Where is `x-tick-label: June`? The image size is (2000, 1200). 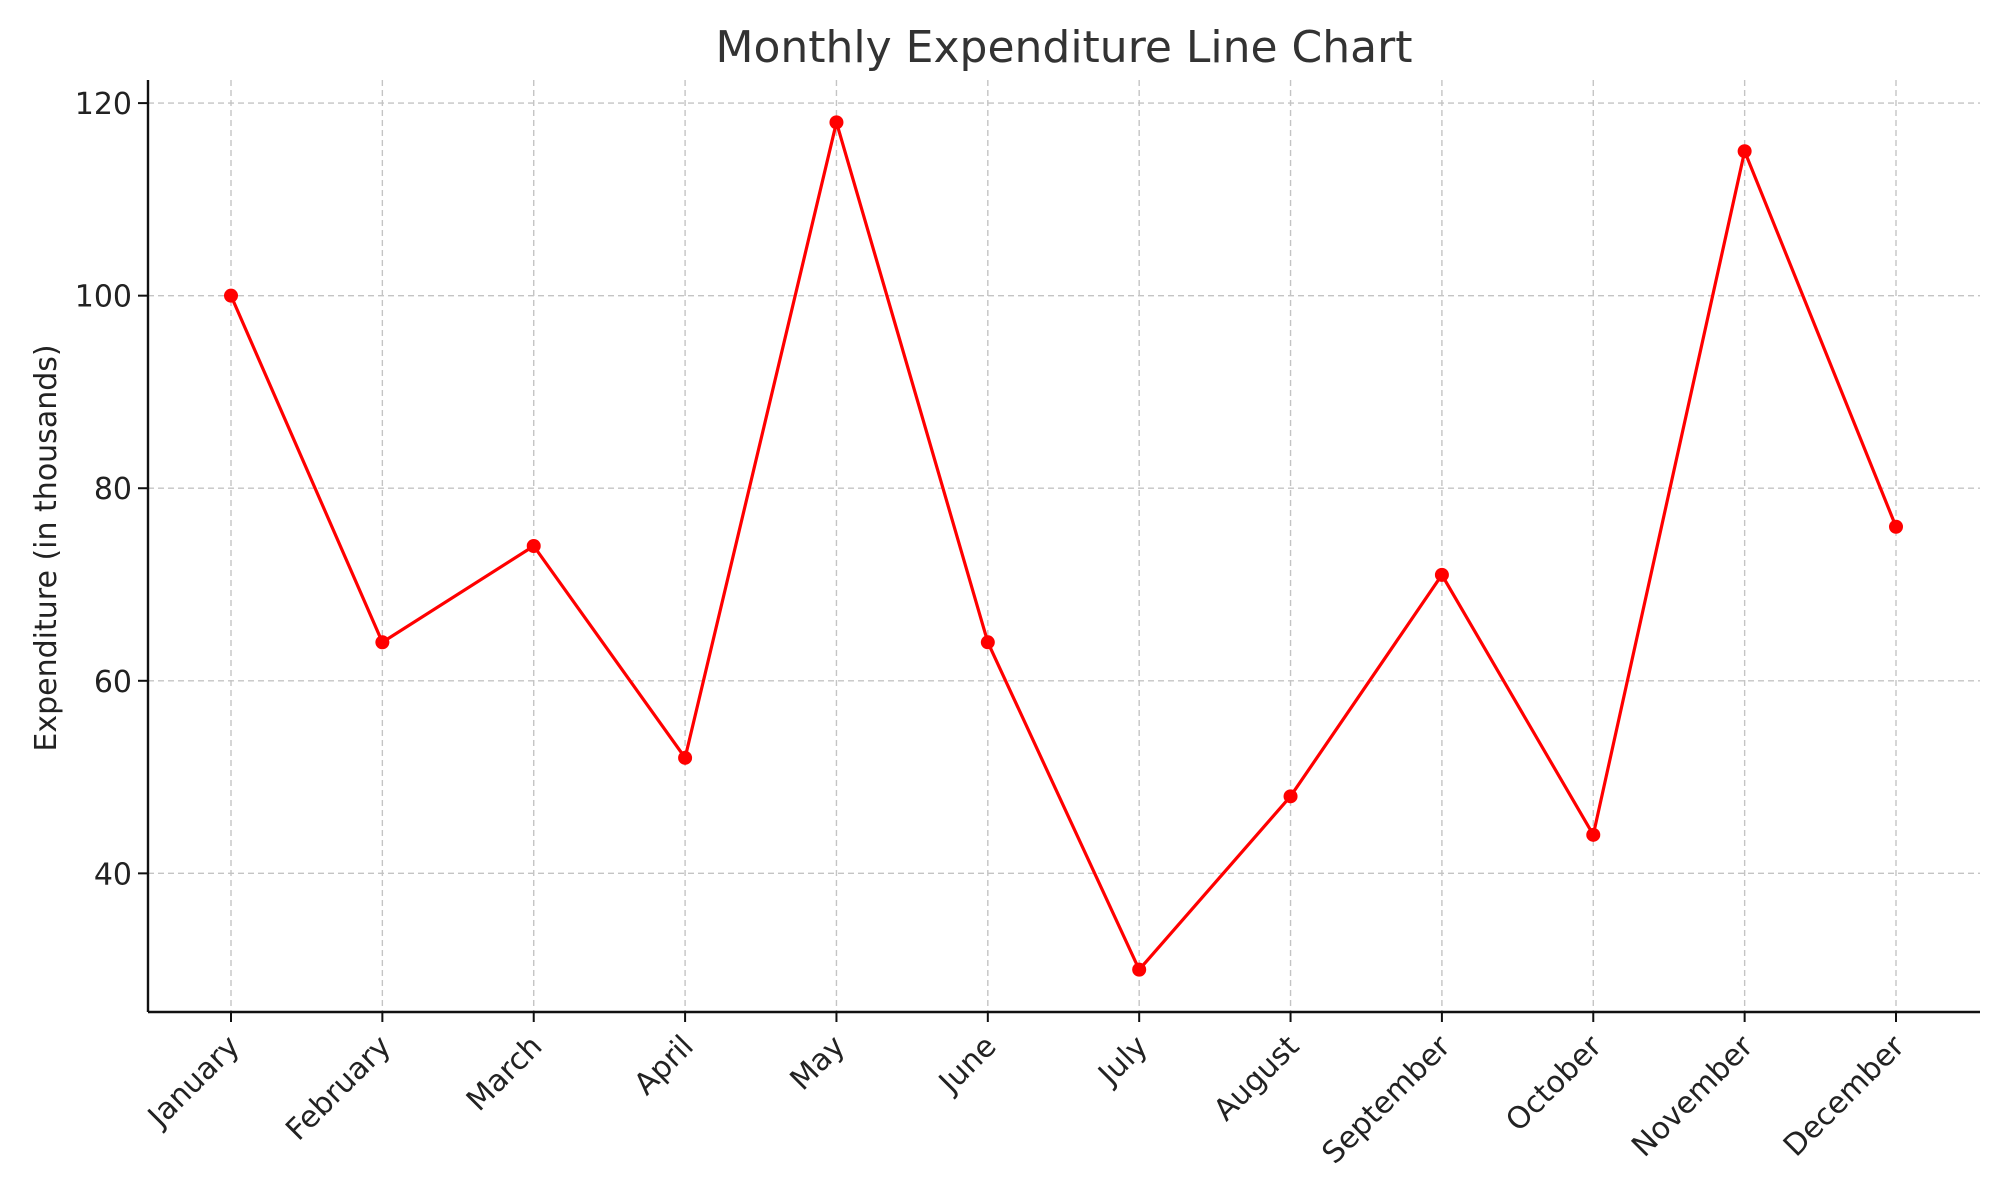
x-tick-label: June is located at coordinates (967, 1065).